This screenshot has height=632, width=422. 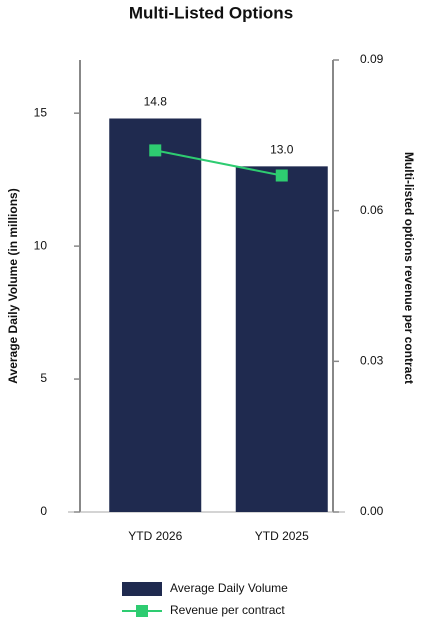 What do you see at coordinates (155, 536) in the screenshot?
I see `x-tick-label: YTD 2026` at bounding box center [155, 536].